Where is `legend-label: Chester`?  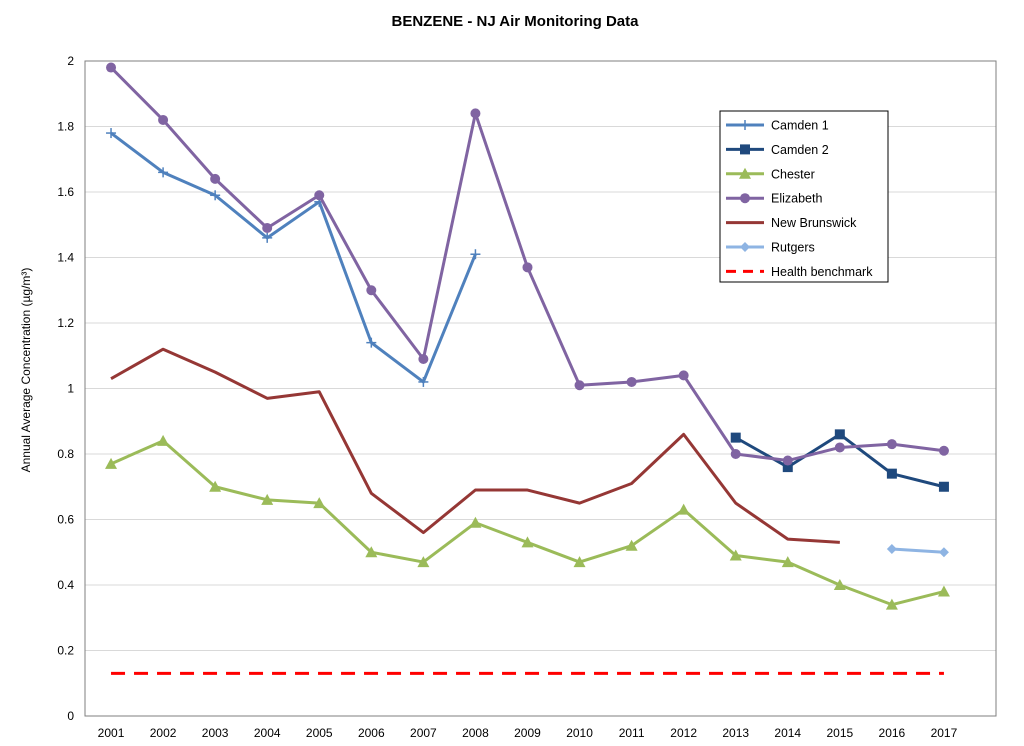
legend-label: Chester is located at coordinates (793, 174).